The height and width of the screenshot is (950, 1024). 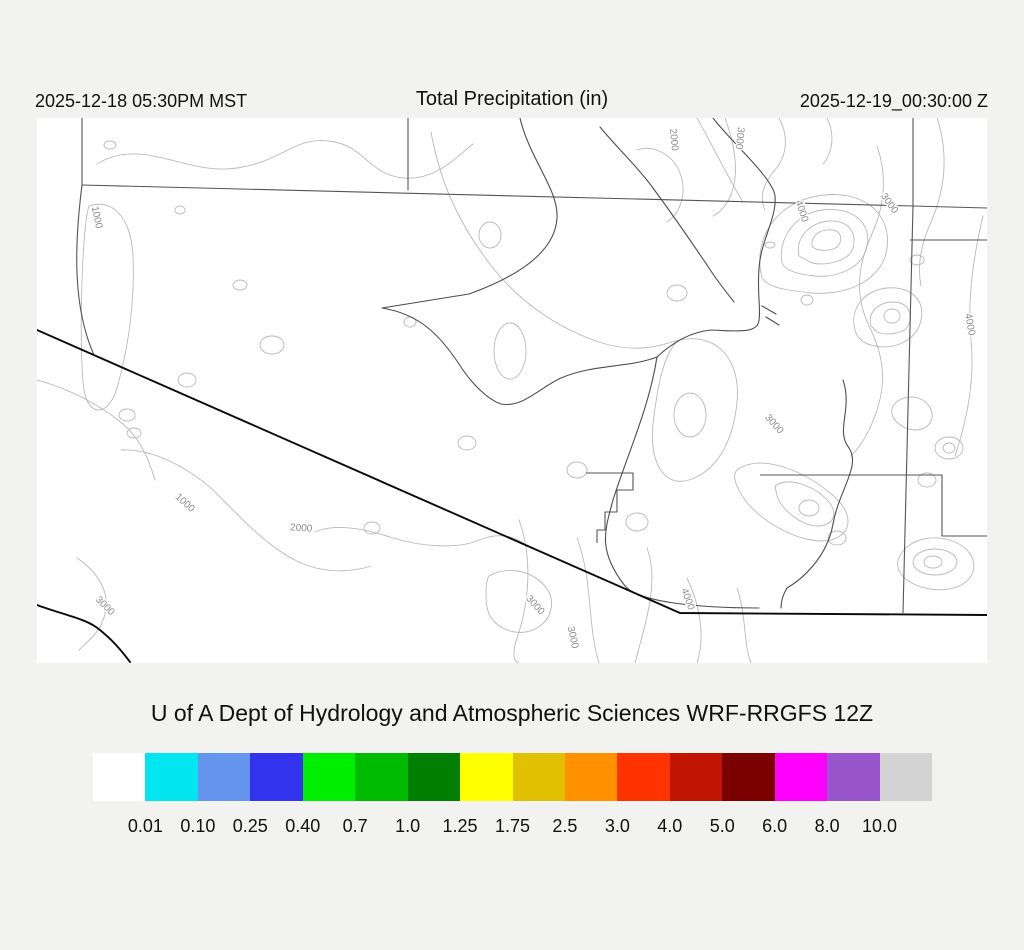 I want to click on legend-tick-label: 0.10, so click(x=198, y=826).